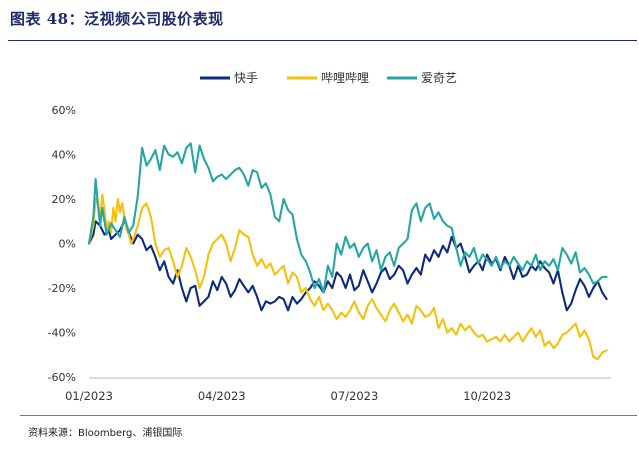  Describe the element at coordinates (487, 396) in the screenshot. I see `x-tick-label: 10/2023` at that location.